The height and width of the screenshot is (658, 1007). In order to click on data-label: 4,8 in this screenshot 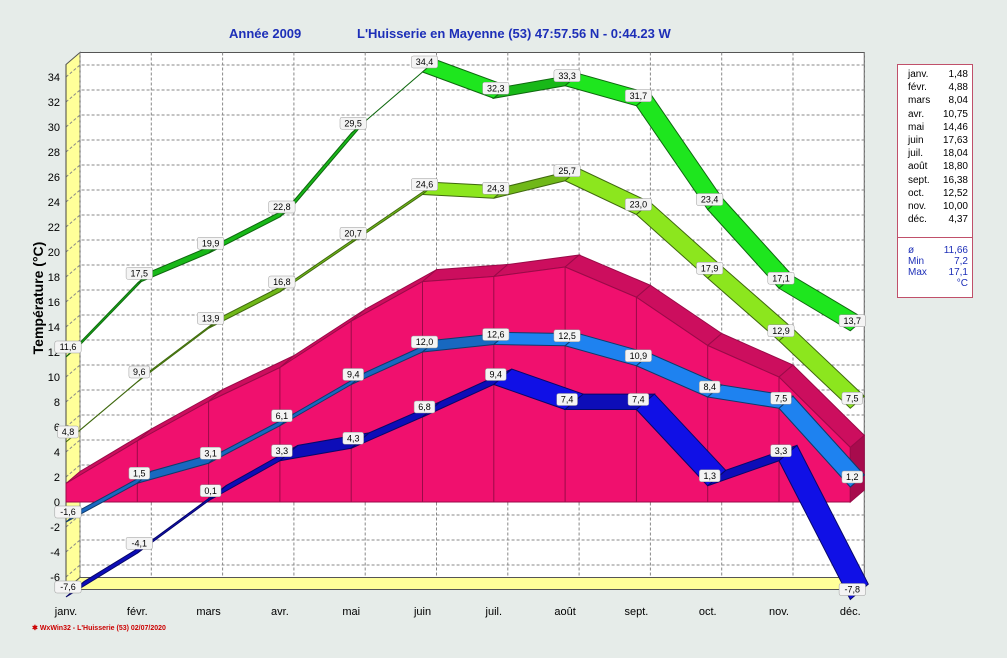, I will do `click(68, 432)`.